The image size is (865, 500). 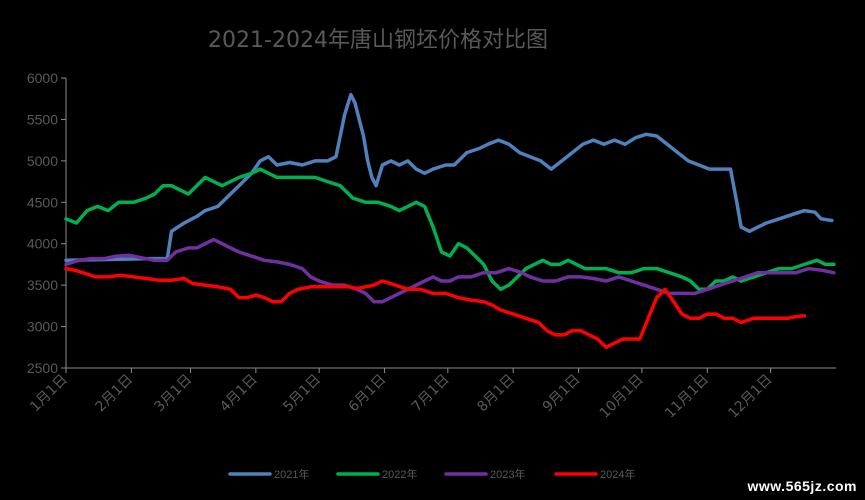 What do you see at coordinates (239, 394) in the screenshot?
I see `x-tick-label: 4月1日` at bounding box center [239, 394].